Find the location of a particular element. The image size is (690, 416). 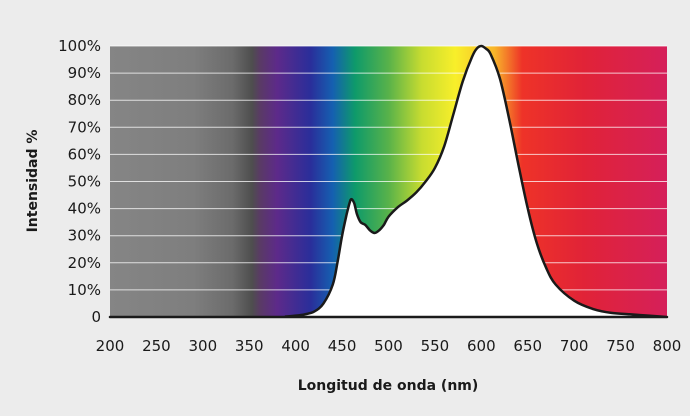

x-tick-label: 250 is located at coordinates (156, 346).